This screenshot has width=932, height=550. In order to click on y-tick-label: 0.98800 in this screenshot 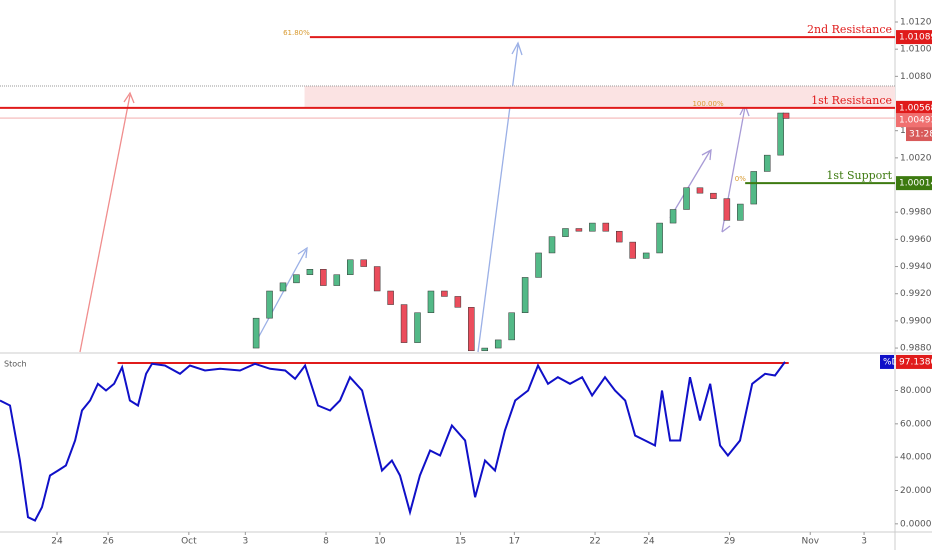, I will do `click(916, 349)`.